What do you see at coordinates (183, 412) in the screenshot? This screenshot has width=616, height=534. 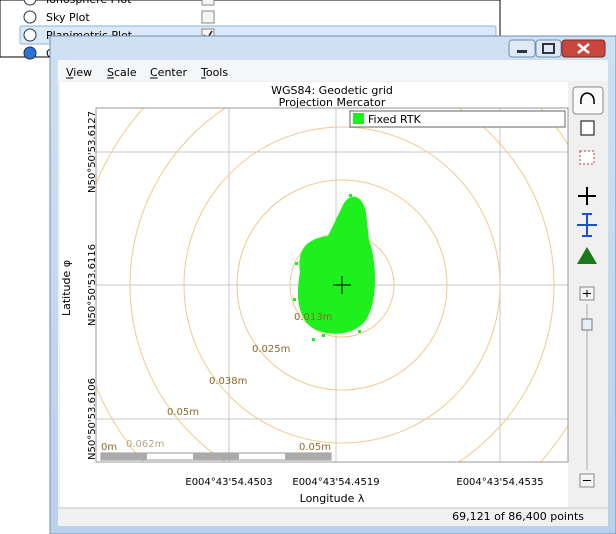 I see `ring-label: 0.05m` at bounding box center [183, 412].